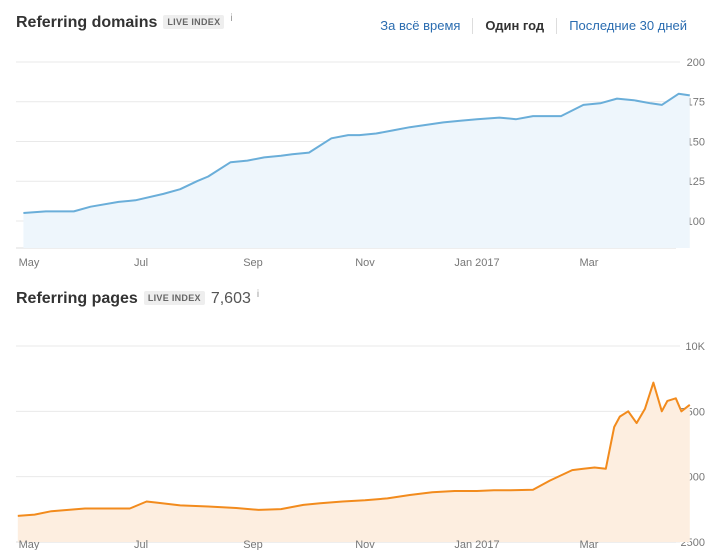  Describe the element at coordinates (515, 26) in the screenshot. I see `tab-one-year: Один год` at that location.